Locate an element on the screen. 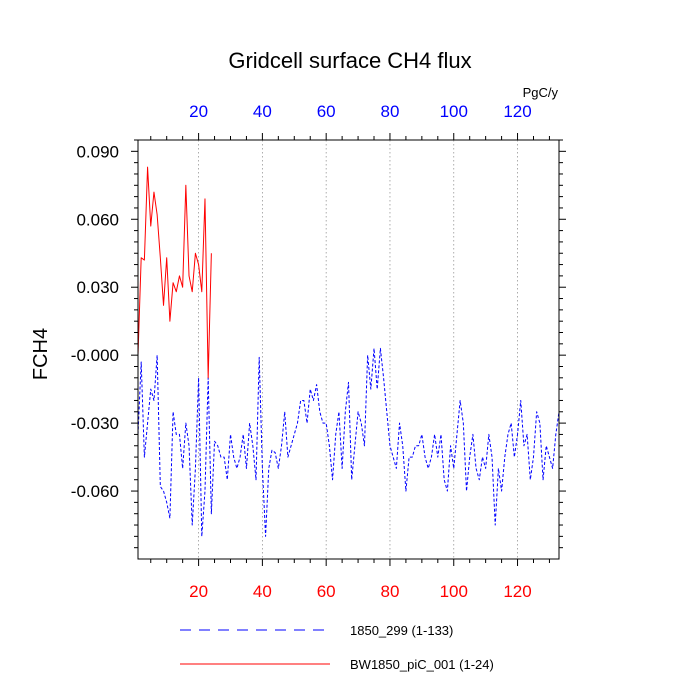 The height and width of the screenshot is (700, 700). y-tick-label: 0.060 is located at coordinates (97, 219).